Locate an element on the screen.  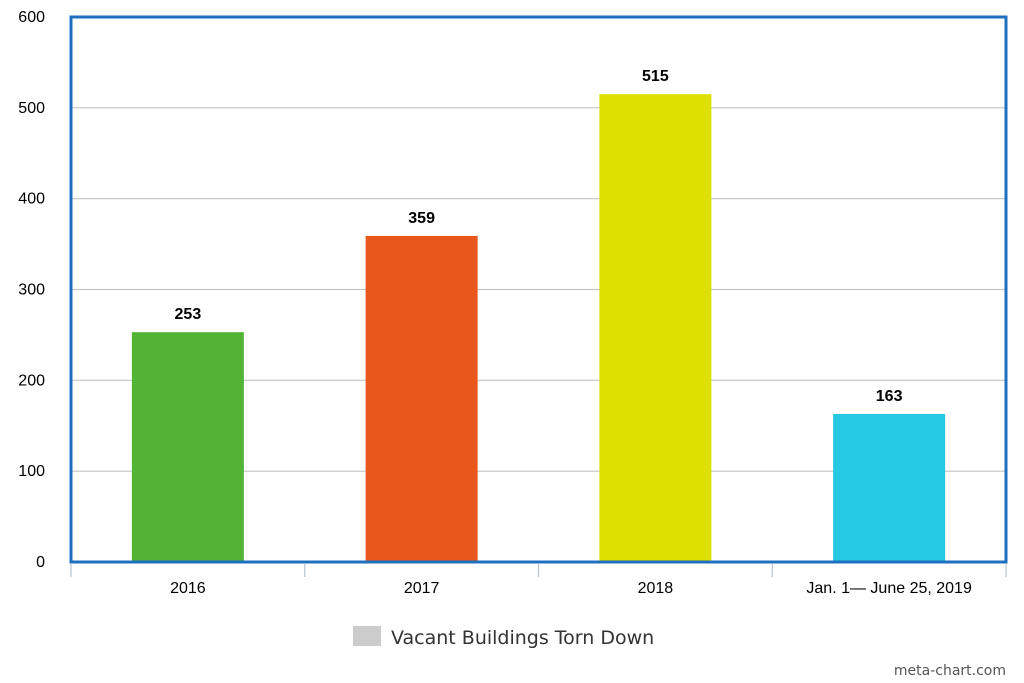
bar-jan-1-june-25-2019 is located at coordinates (889, 487).